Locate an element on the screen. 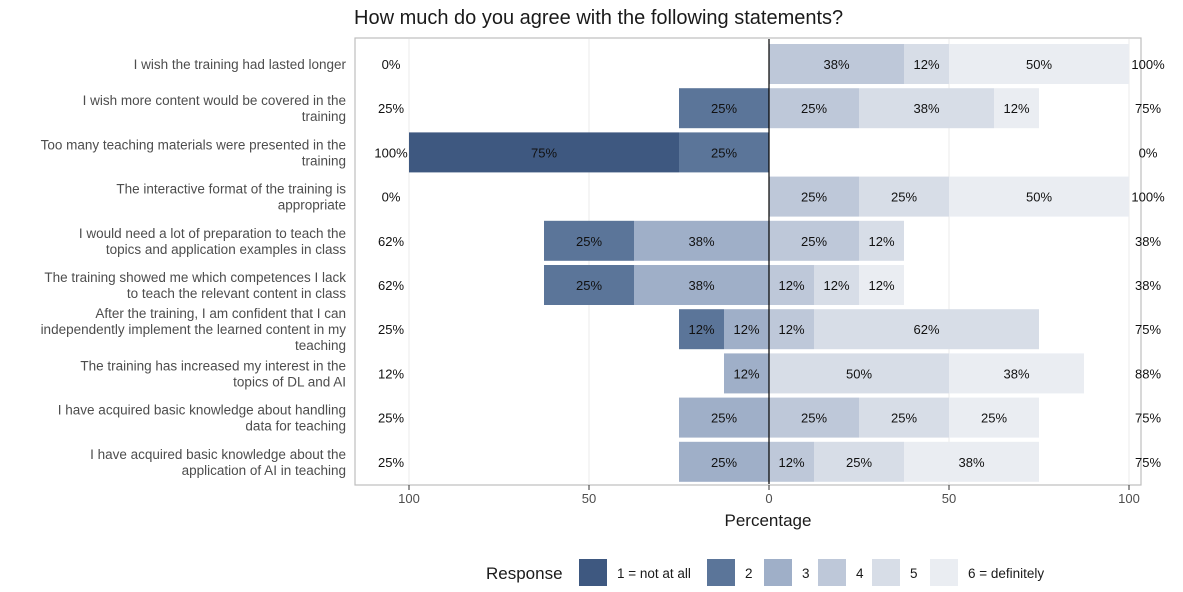 Image resolution: width=1183 pixels, height=592 pixels. legend-label: 4 is located at coordinates (860, 573).